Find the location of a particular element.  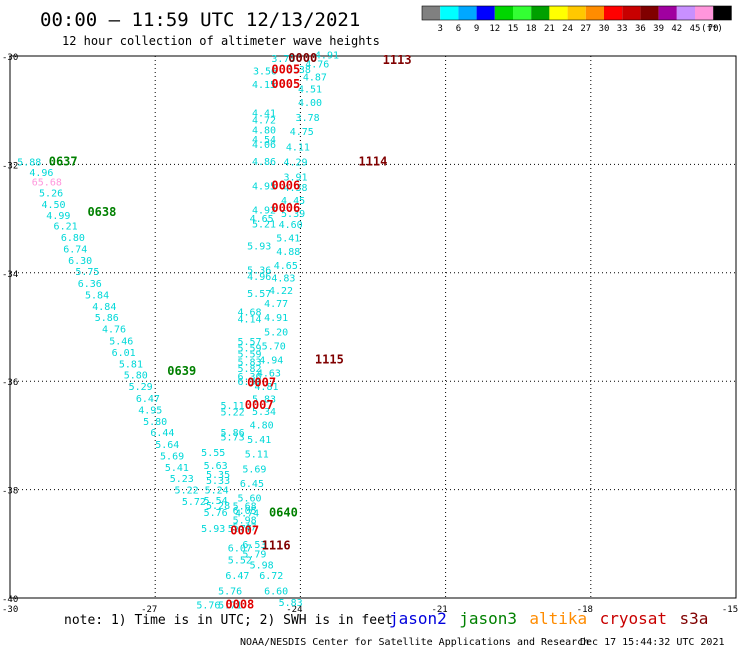

wave-height-label: 4.74 is located at coordinates (247, 513).